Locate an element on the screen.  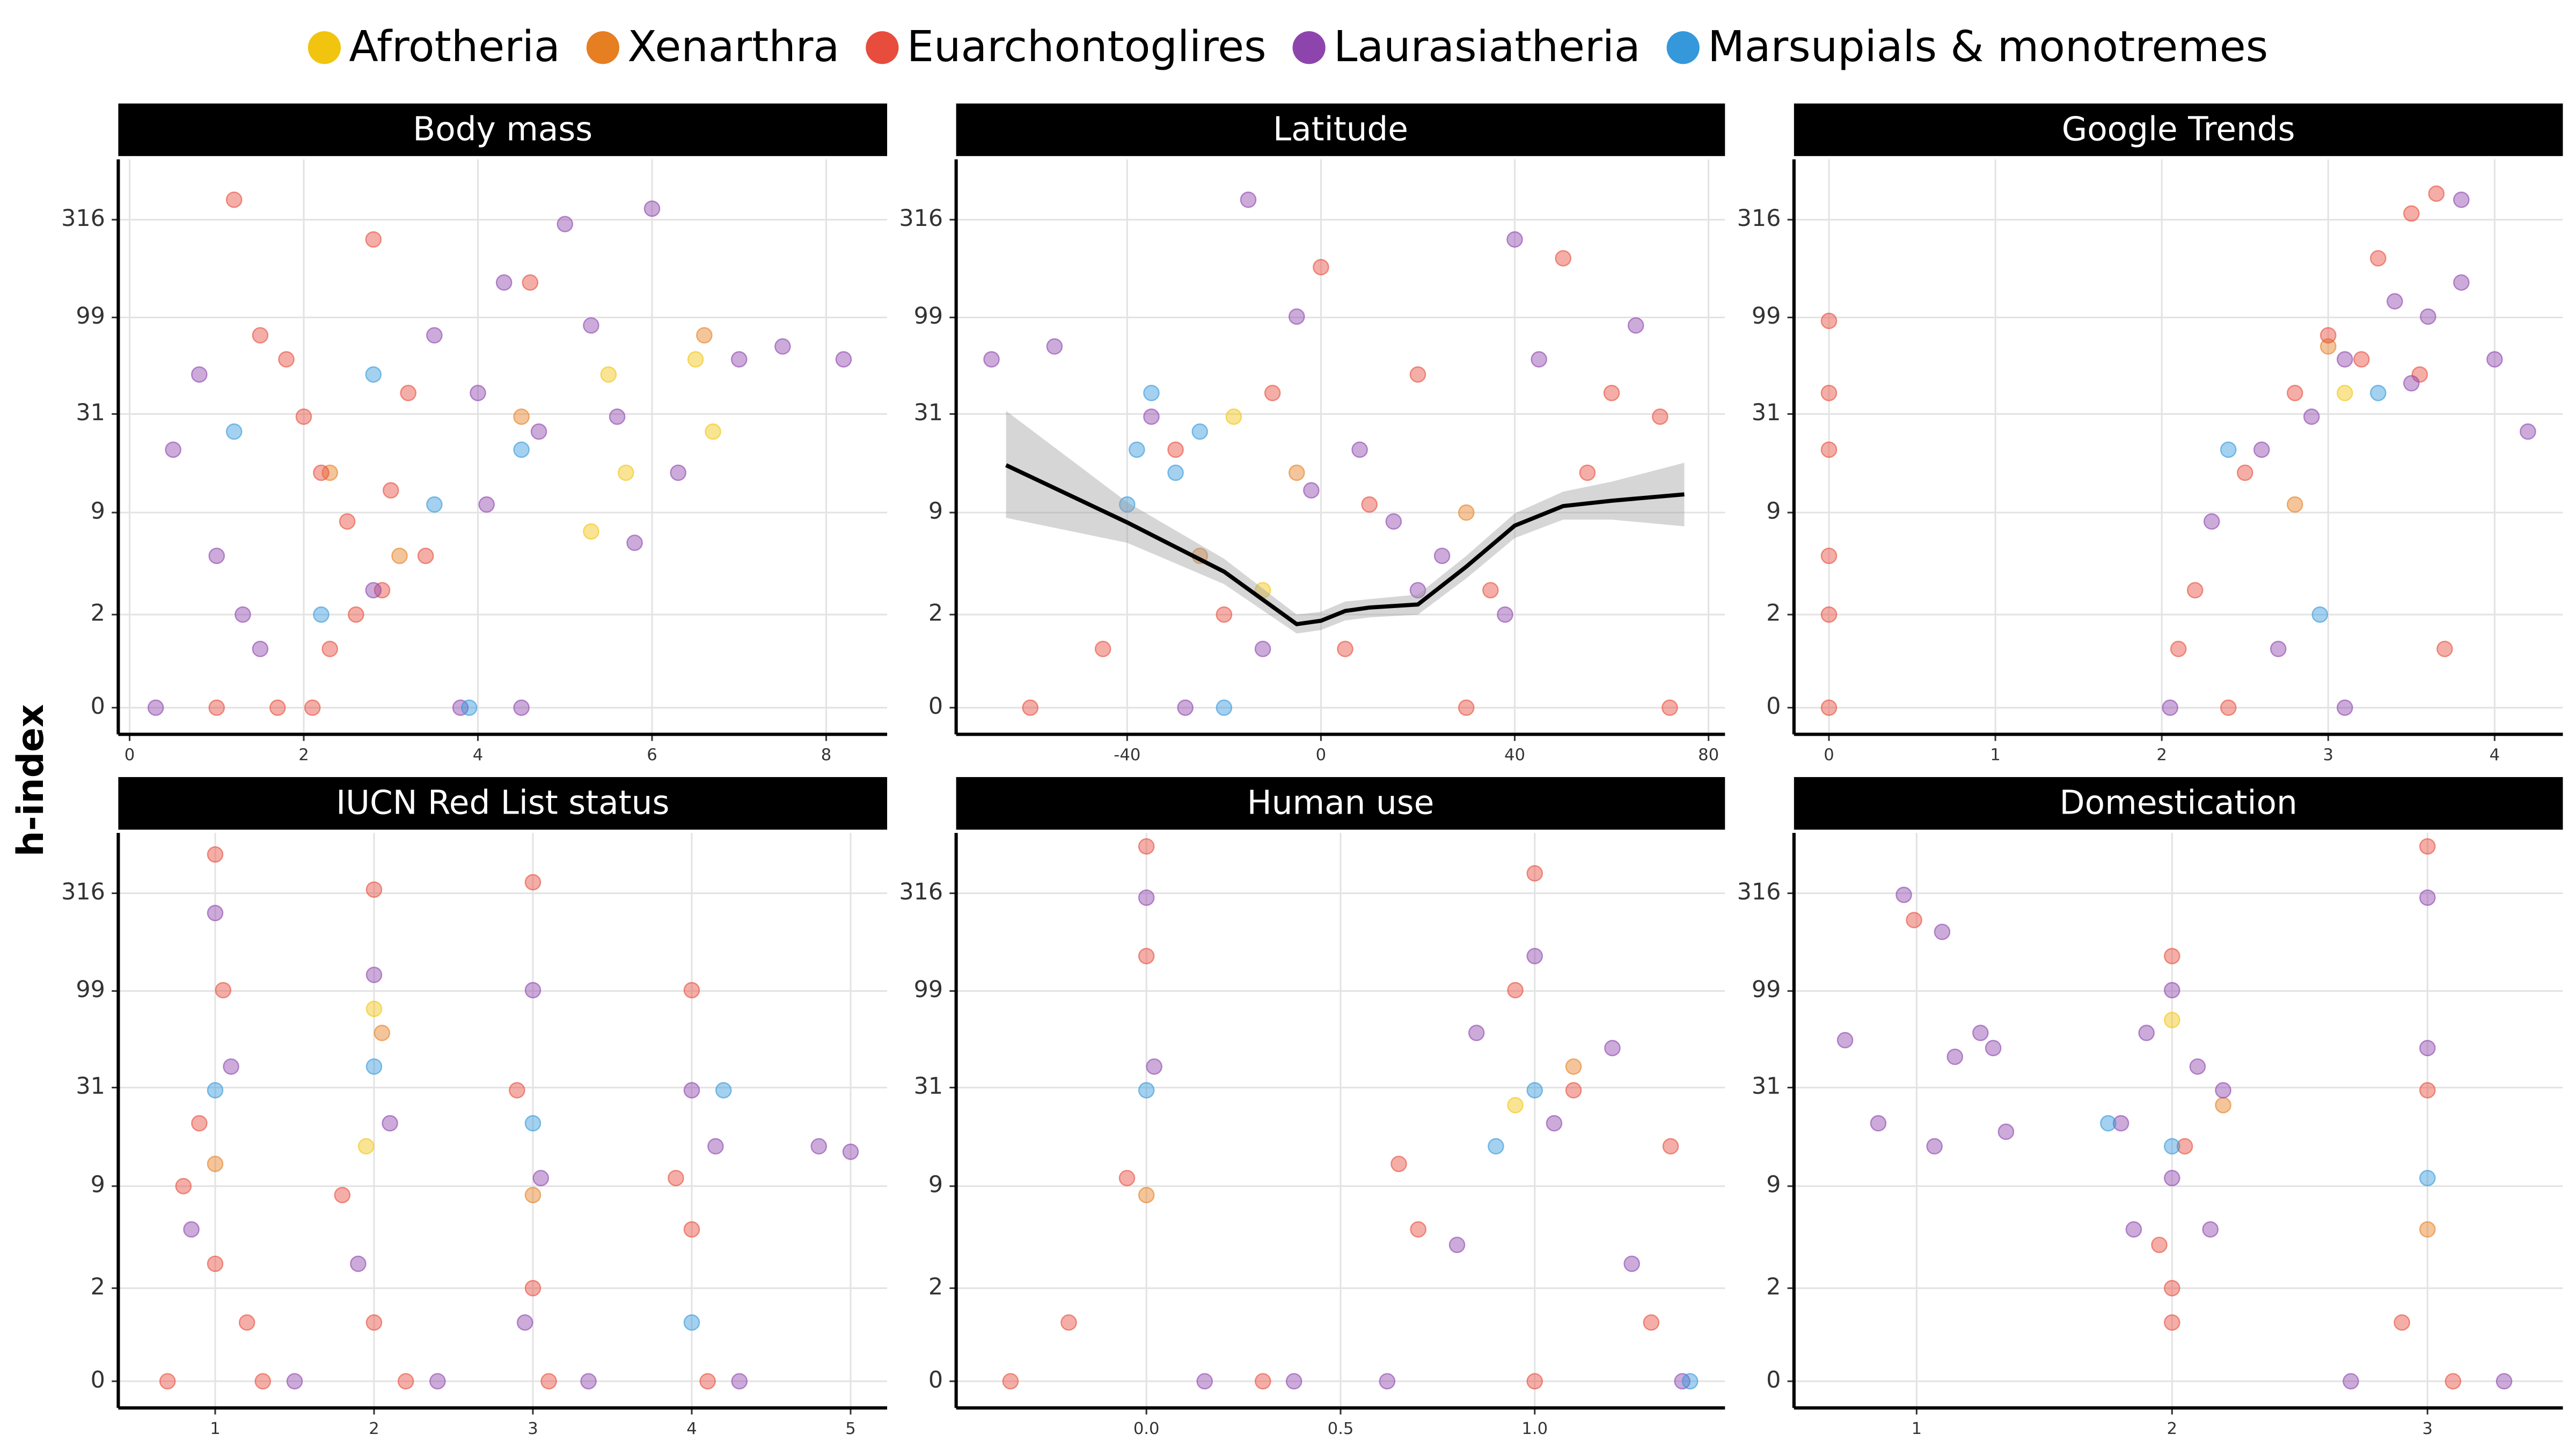
panel-title: Body mass is located at coordinates (502, 129).